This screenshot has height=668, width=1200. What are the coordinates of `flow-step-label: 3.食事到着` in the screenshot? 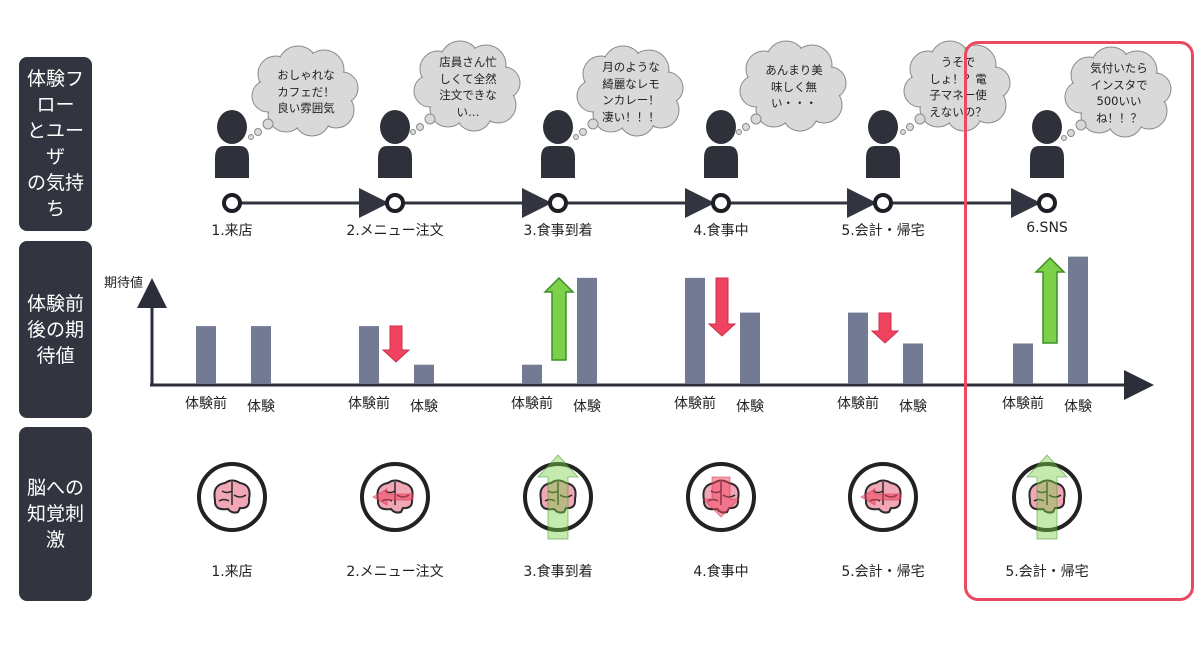 It's located at (558, 231).